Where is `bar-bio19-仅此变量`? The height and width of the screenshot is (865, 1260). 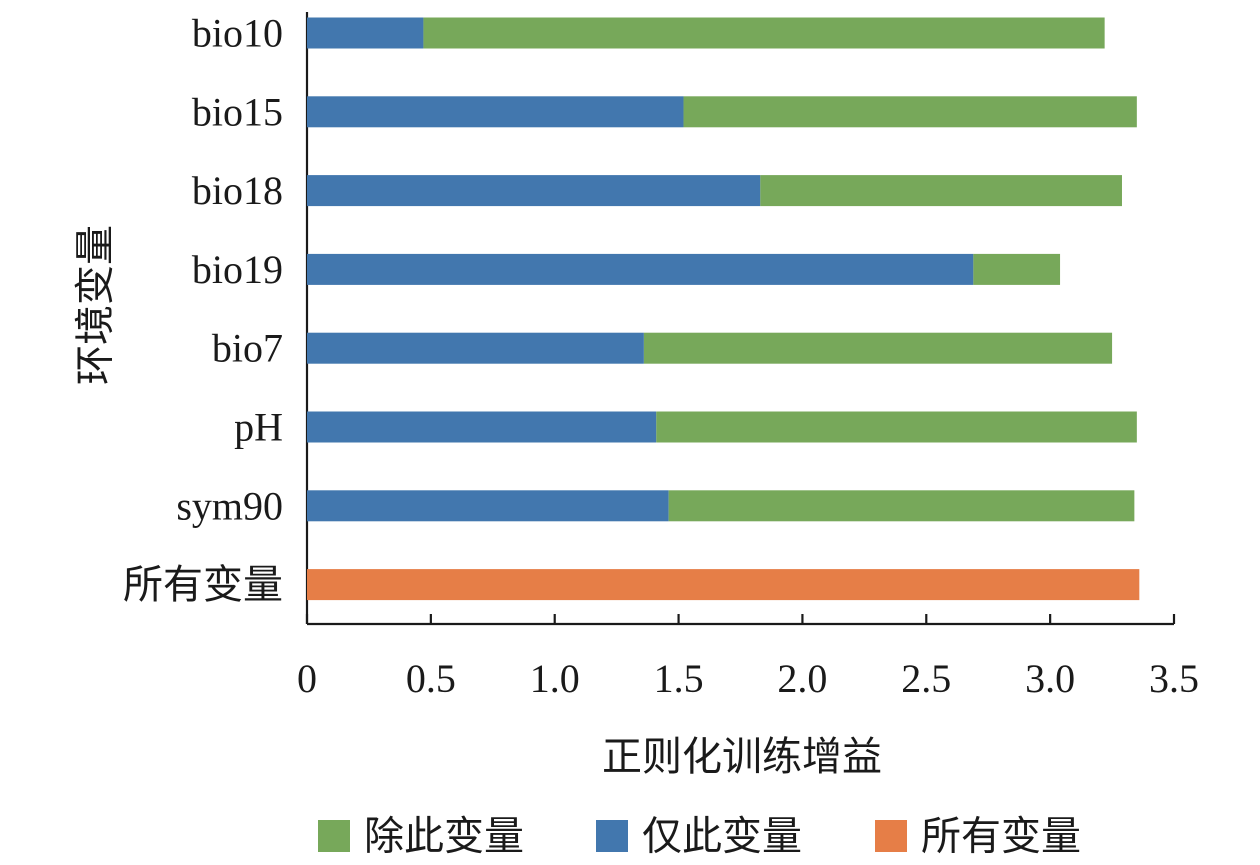
bar-bio19-仅此变量 is located at coordinates (640, 269).